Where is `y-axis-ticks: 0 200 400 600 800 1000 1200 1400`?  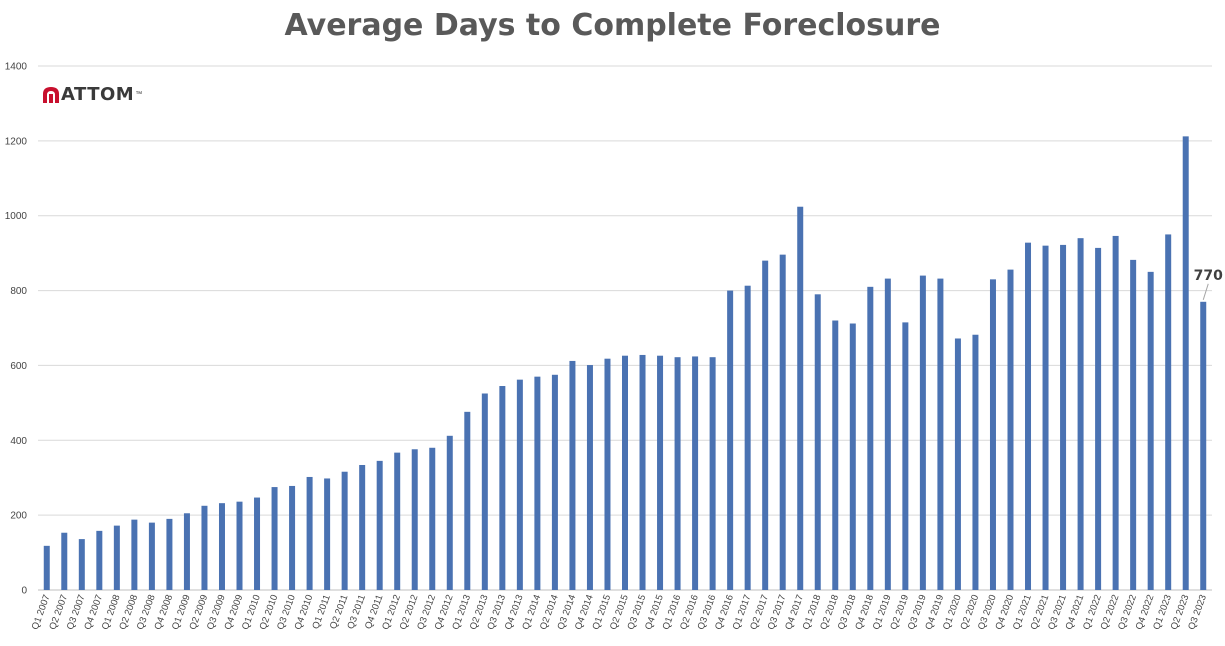
y-axis-ticks: 0 200 400 600 800 1000 1200 1400 is located at coordinates (16, 329).